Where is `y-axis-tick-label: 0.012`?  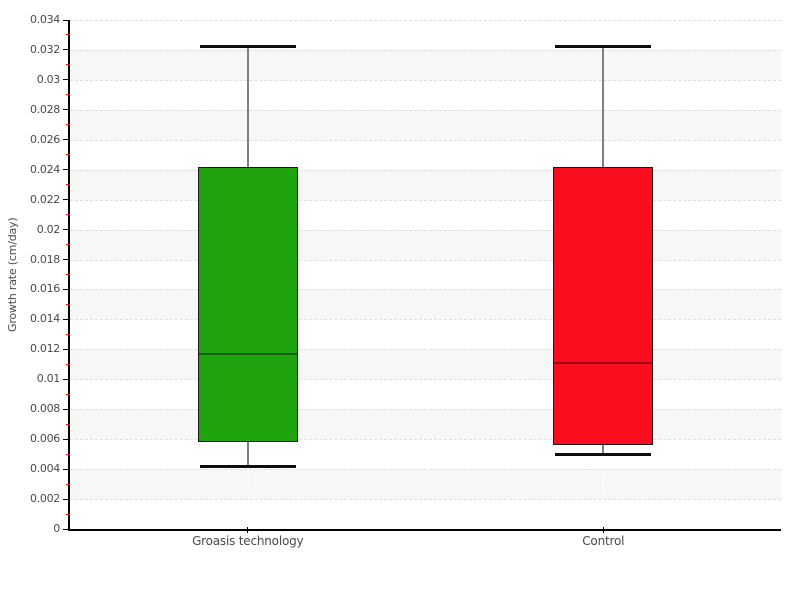 y-axis-tick-label: 0.012 is located at coordinates (45, 349).